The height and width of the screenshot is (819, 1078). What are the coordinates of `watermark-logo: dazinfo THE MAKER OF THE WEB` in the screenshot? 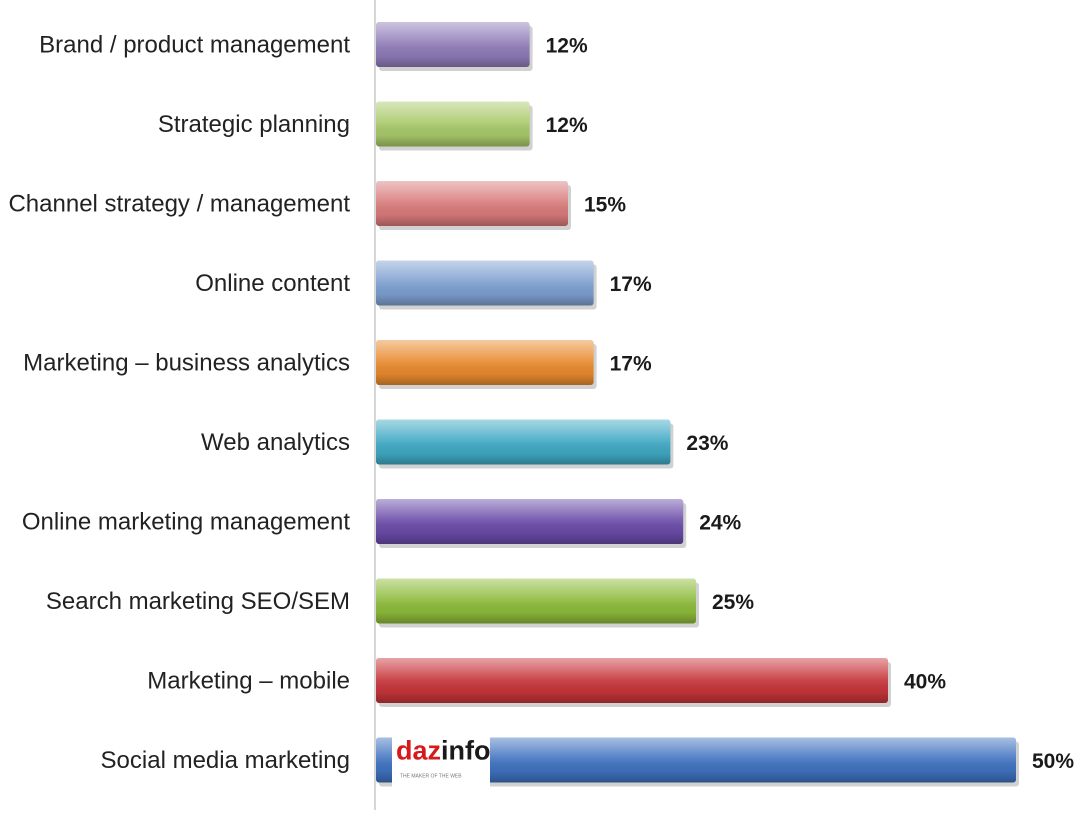 It's located at (441, 757).